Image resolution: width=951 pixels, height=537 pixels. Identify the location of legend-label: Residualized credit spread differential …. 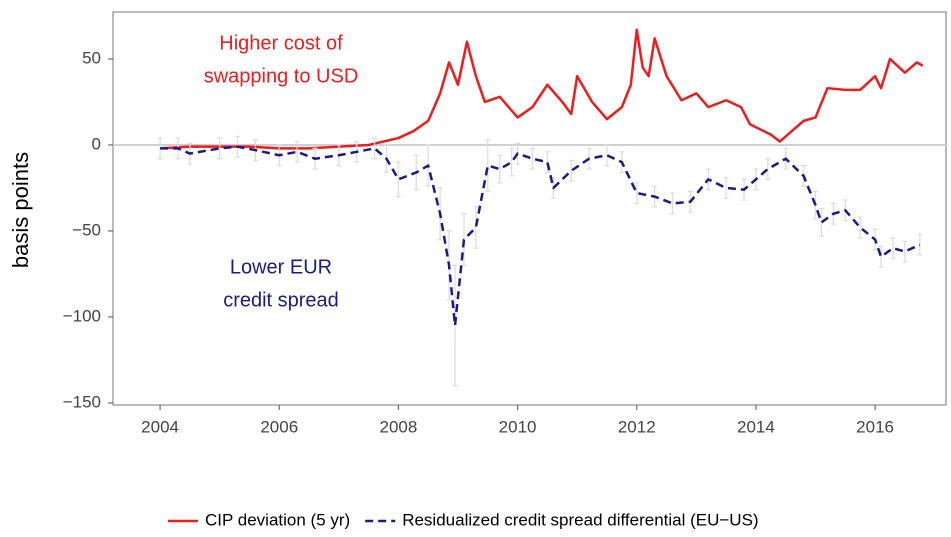
(580, 519).